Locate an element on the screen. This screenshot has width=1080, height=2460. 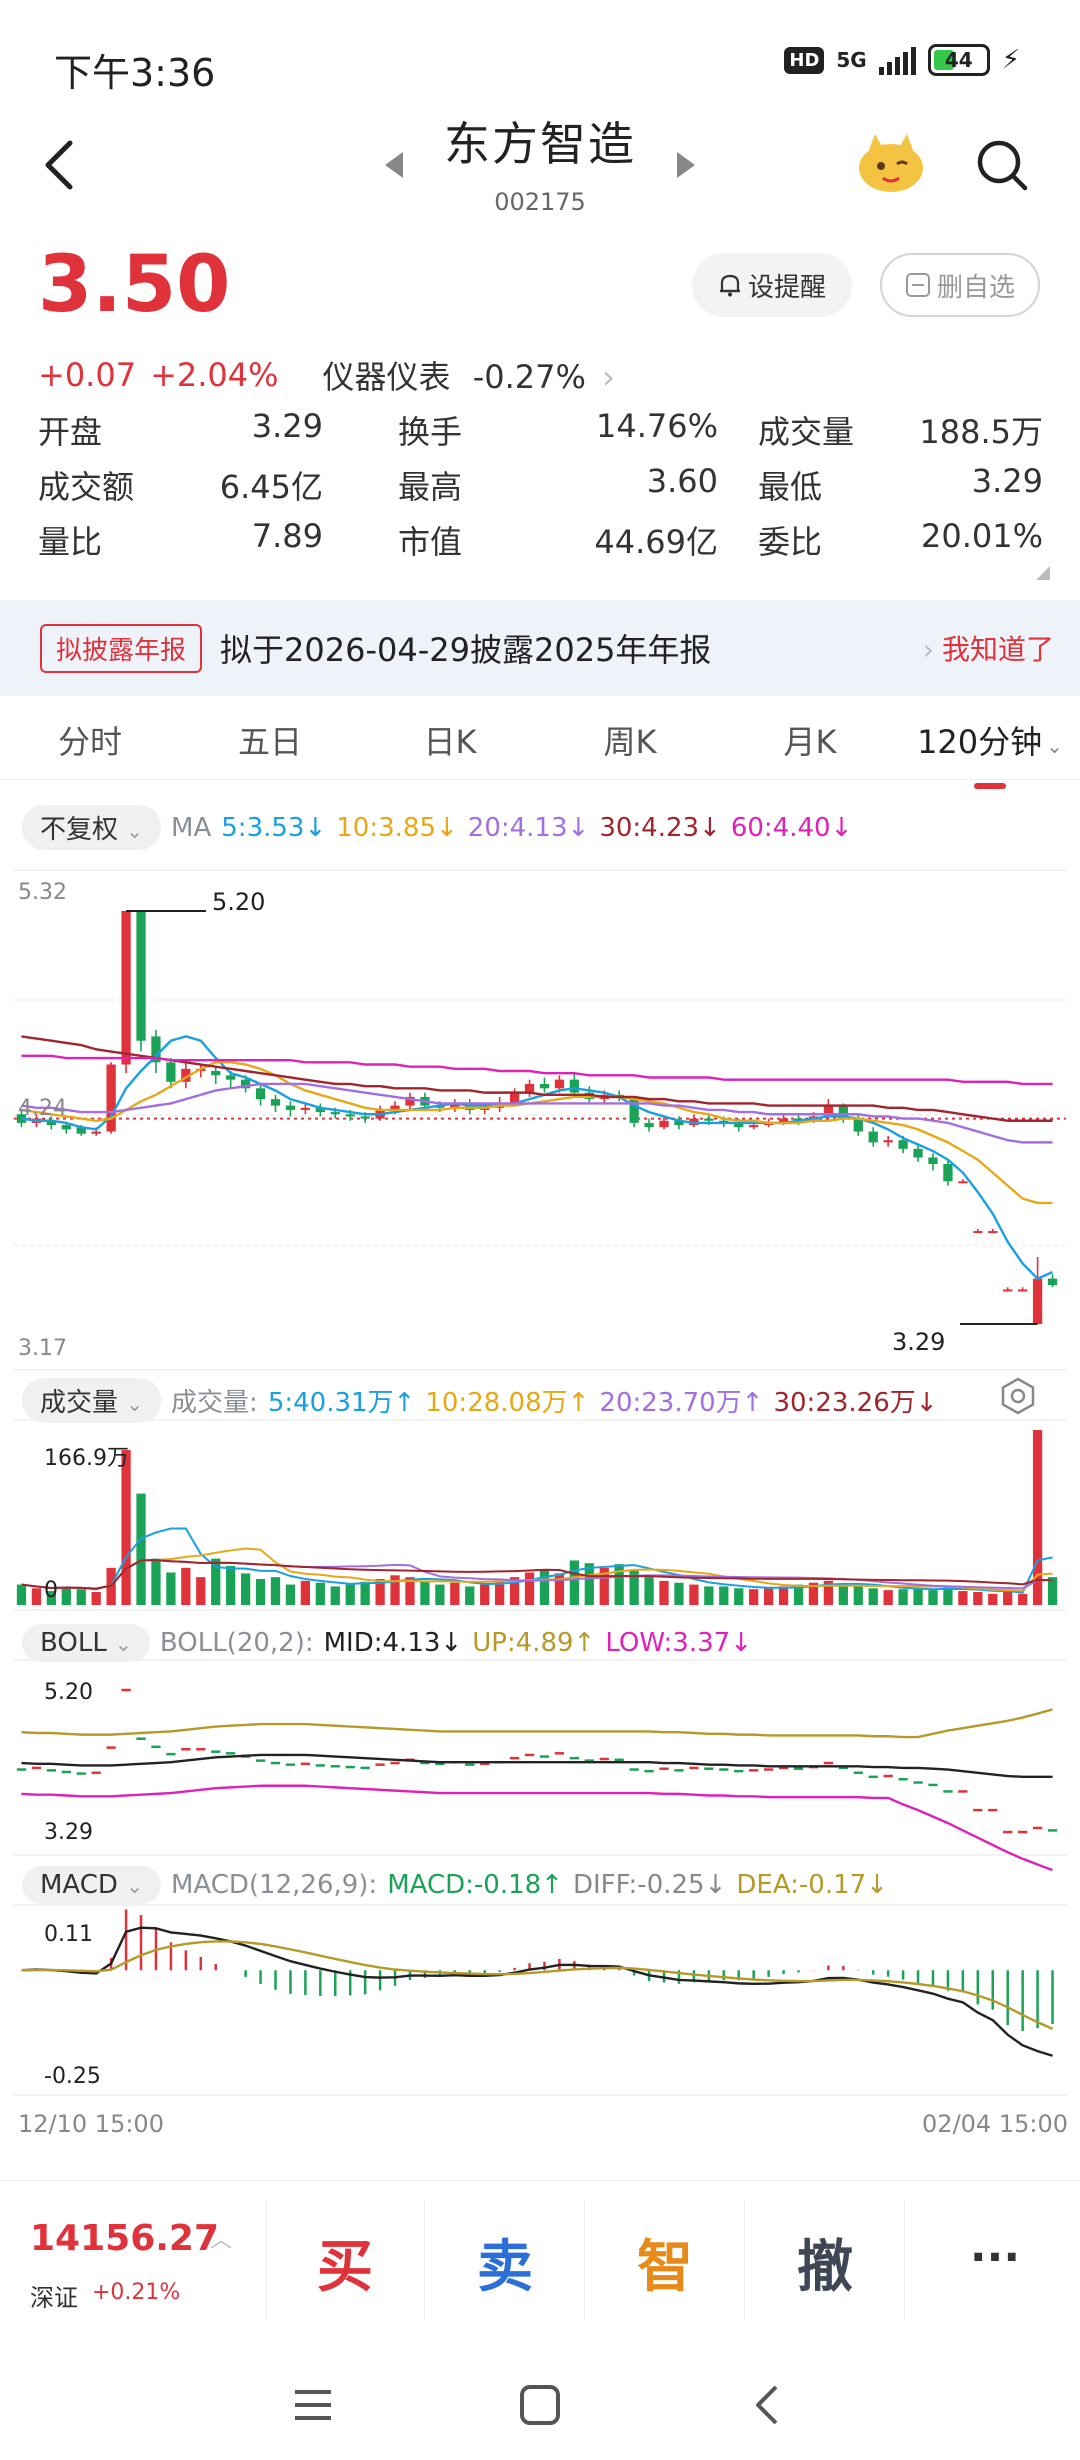
notice-text: 拟于2026-04-29披露2025年年报 is located at coordinates (466, 650).